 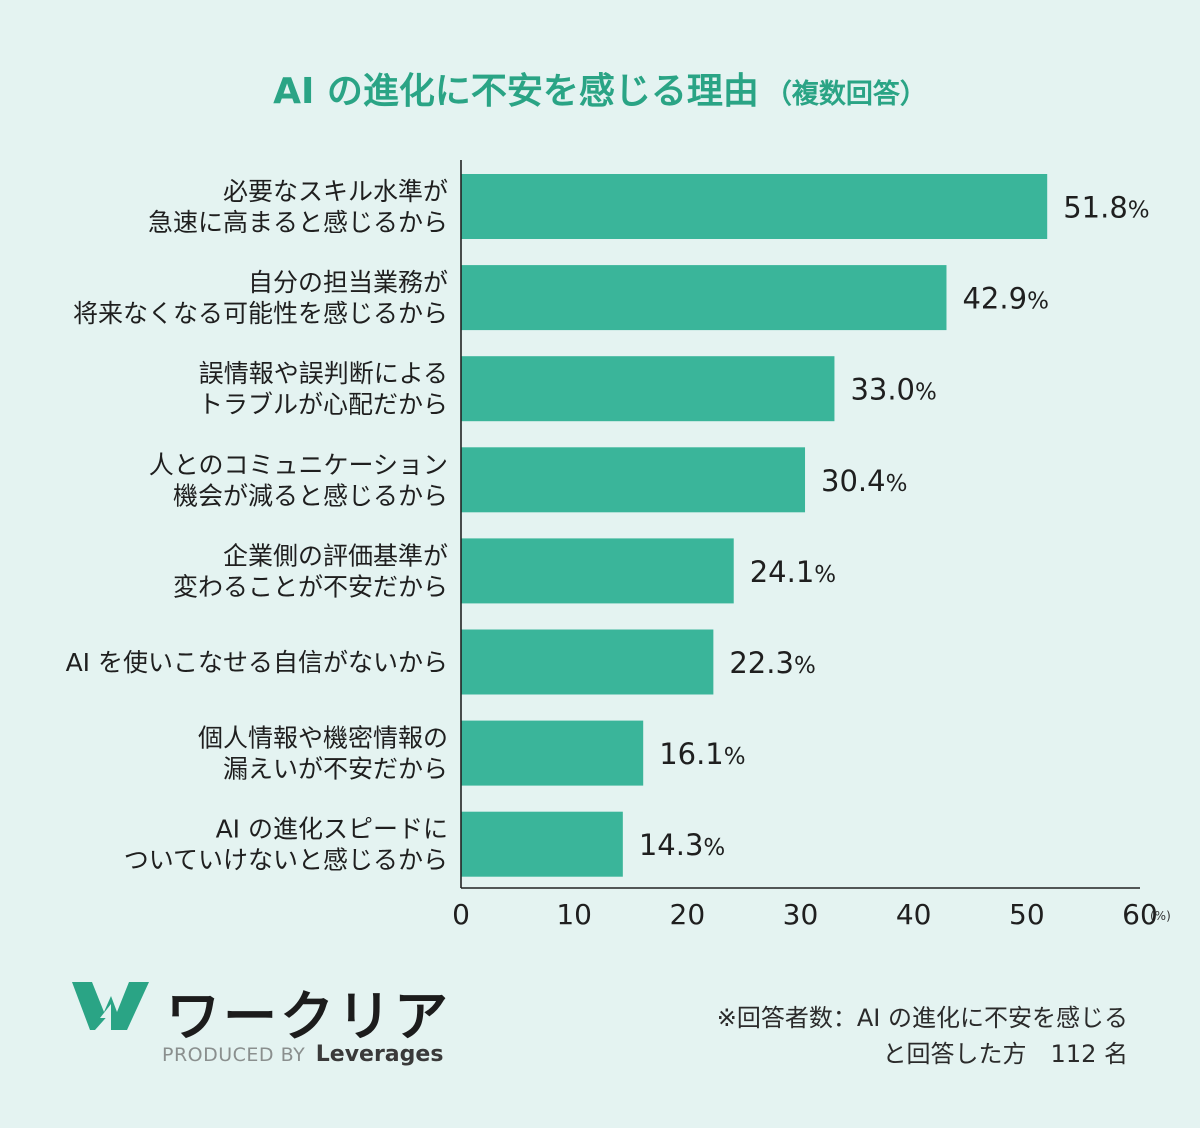 What do you see at coordinates (682, 845) in the screenshot?
I see `value-label-8: 14.3%` at bounding box center [682, 845].